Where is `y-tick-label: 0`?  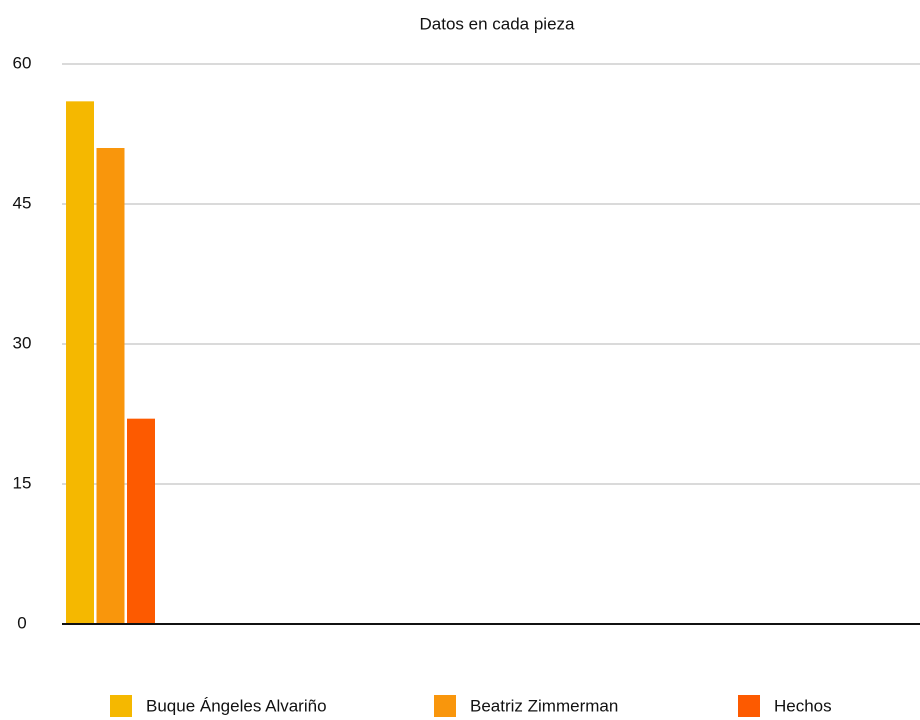 y-tick-label: 0 is located at coordinates (21, 622).